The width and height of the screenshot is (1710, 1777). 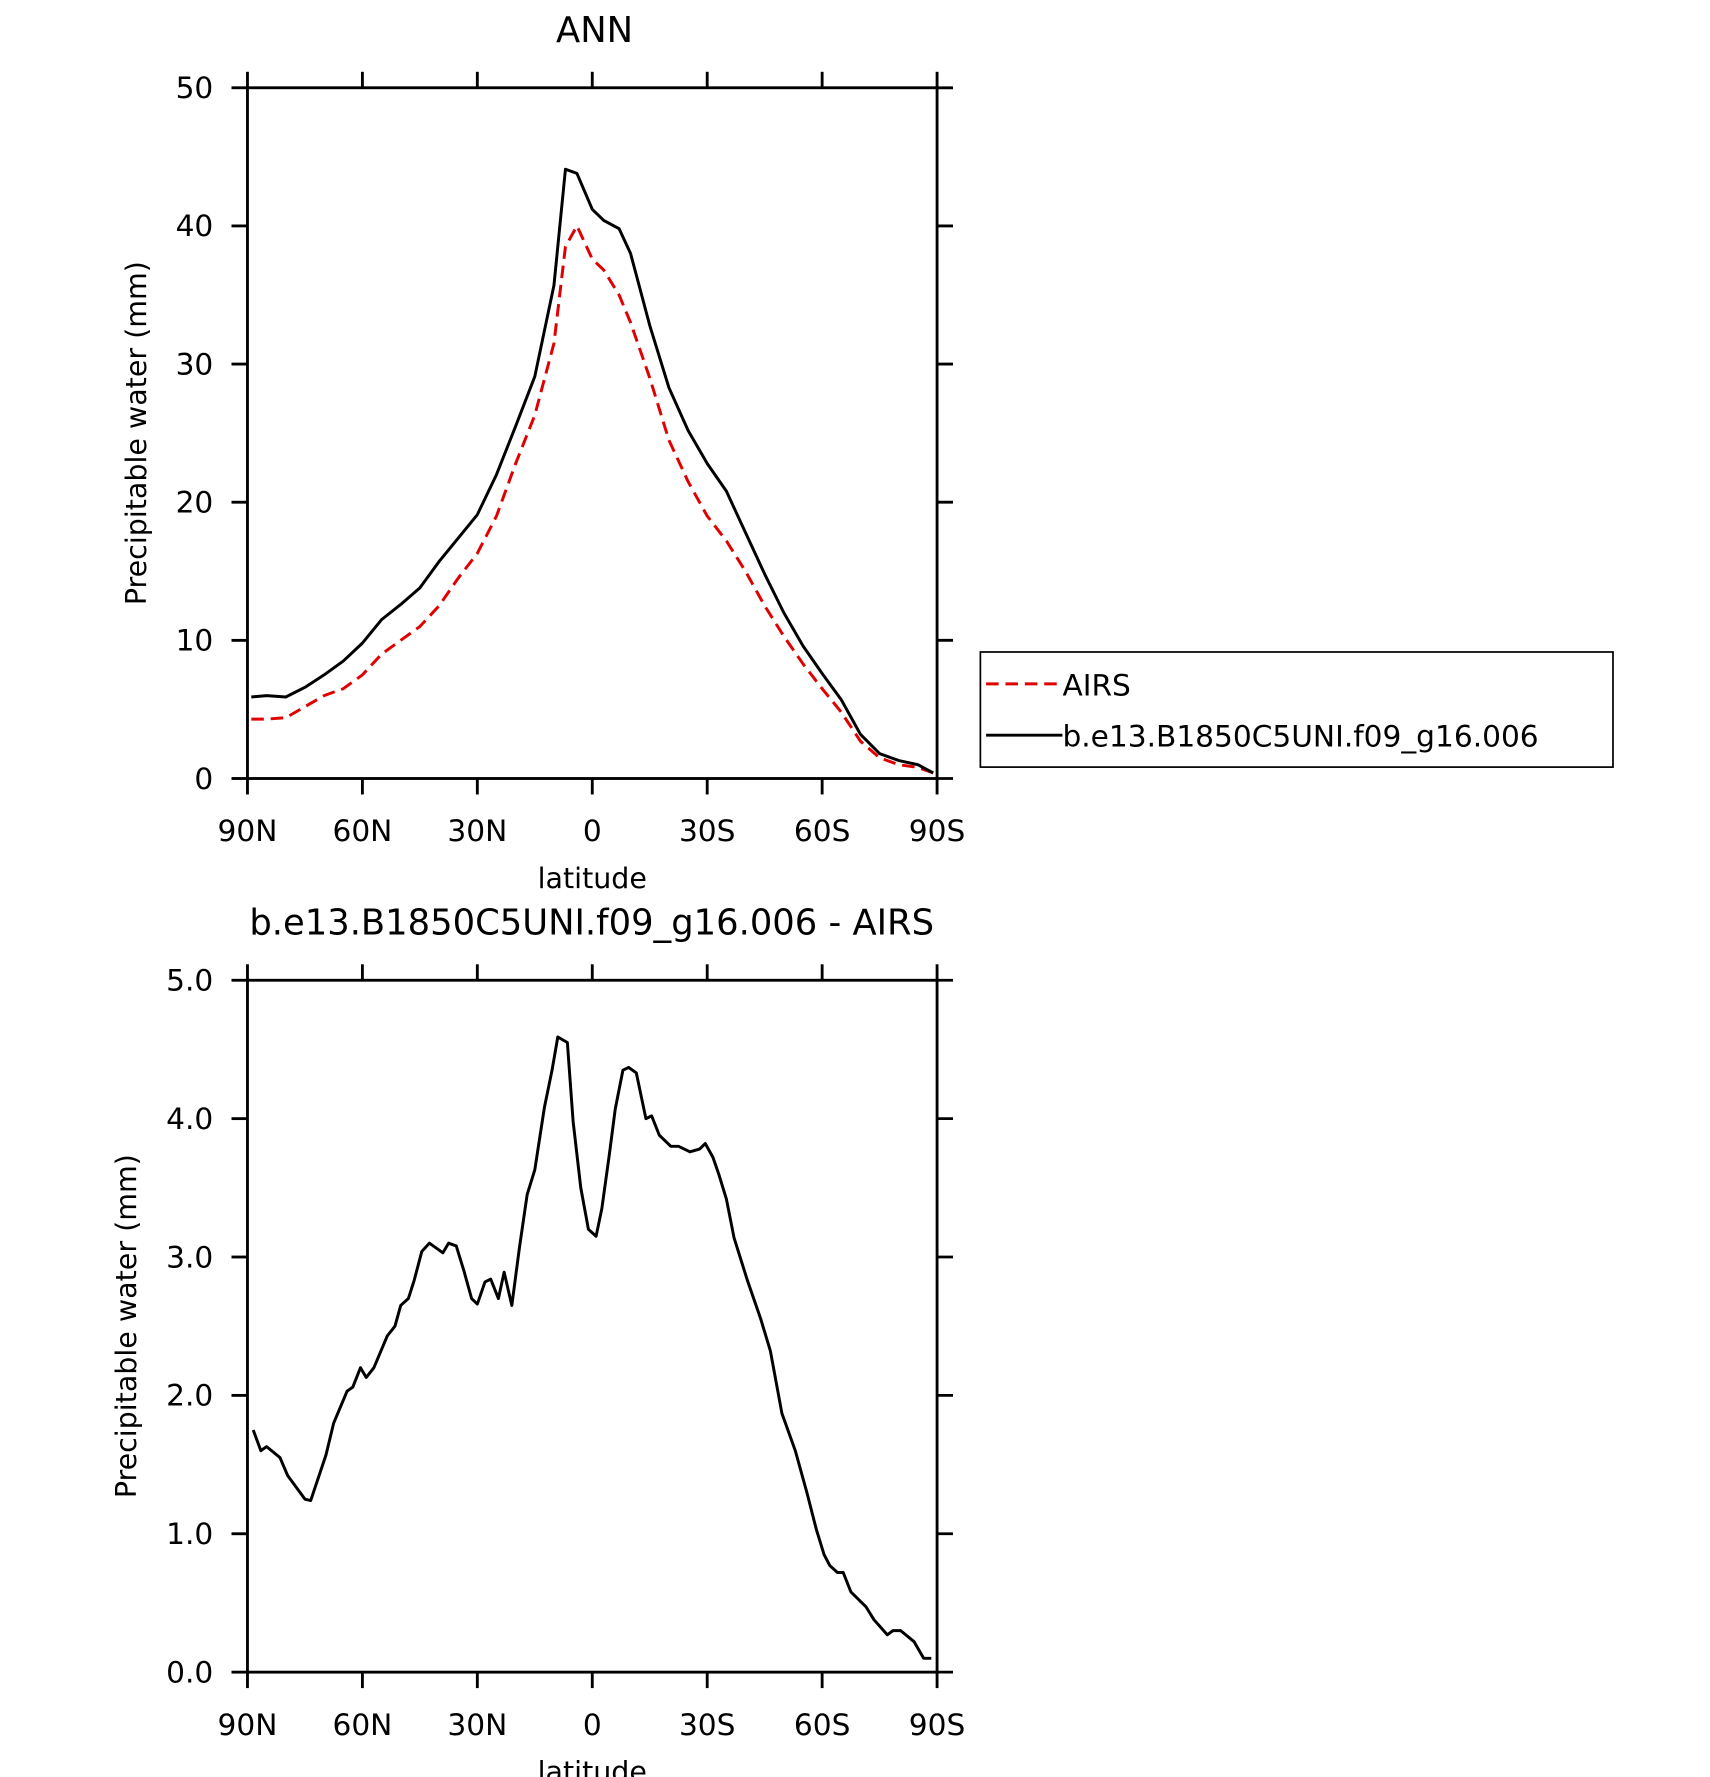 I want to click on y-tick-label: 5.0, so click(x=189, y=980).